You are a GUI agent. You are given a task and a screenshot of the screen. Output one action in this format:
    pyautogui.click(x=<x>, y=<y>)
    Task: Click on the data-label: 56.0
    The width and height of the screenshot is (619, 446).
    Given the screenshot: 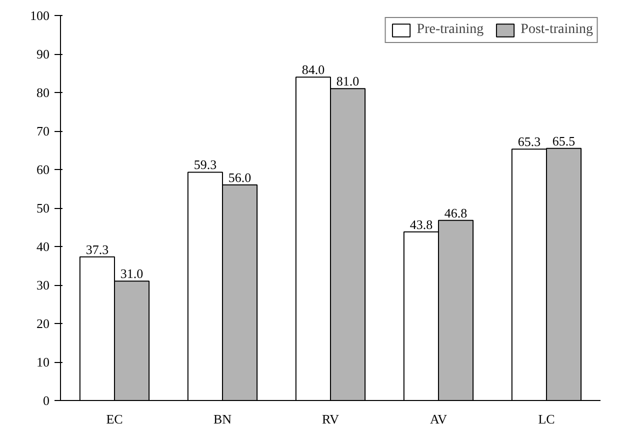 What is the action you would take?
    pyautogui.click(x=240, y=177)
    